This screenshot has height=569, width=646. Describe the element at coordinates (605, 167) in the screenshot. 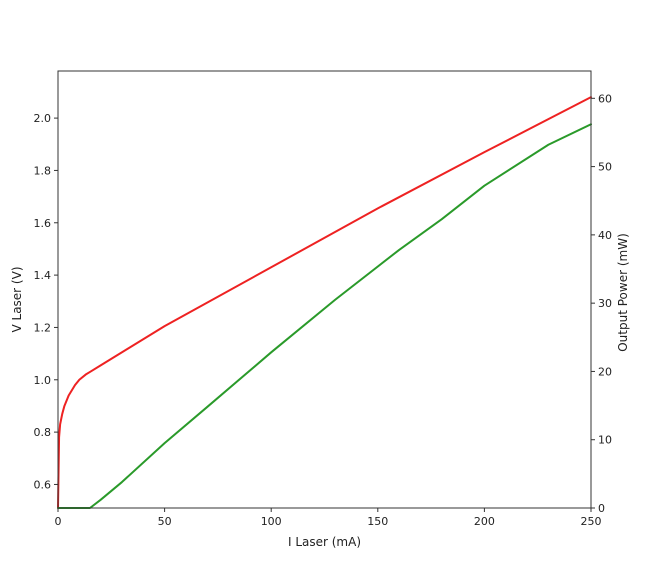

I see `y2-tick-label: 50` at that location.